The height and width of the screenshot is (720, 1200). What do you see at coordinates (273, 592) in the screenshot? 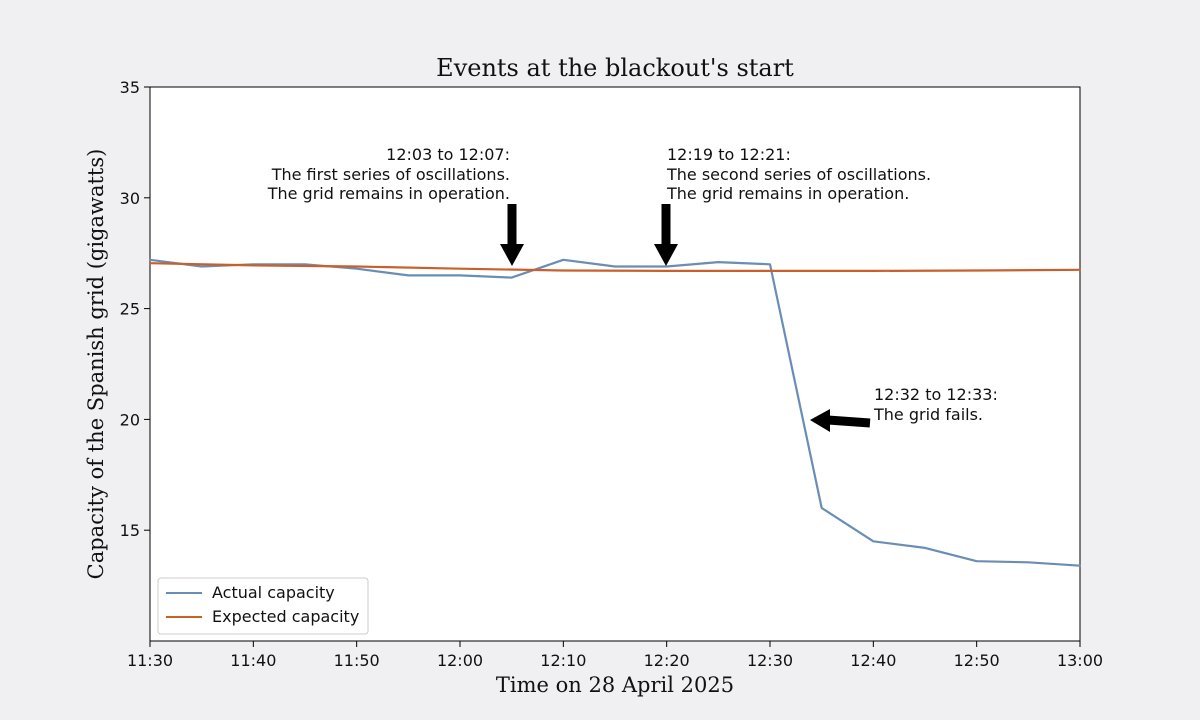
I see `legend-label-actual: Actual capacity` at bounding box center [273, 592].